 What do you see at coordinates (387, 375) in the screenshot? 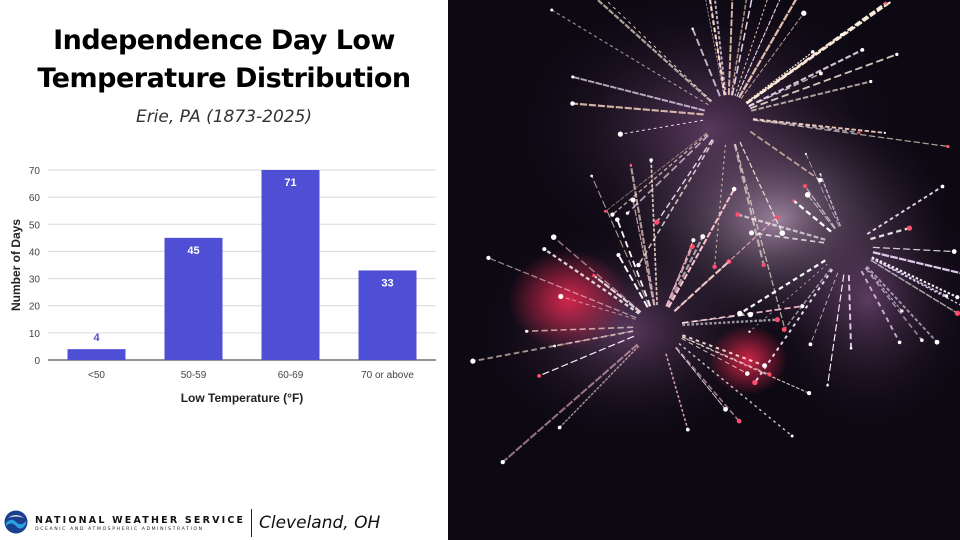
I see `x-tick-label: 70 or above` at bounding box center [387, 375].